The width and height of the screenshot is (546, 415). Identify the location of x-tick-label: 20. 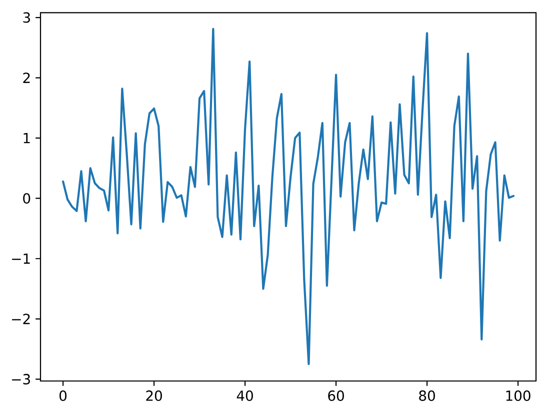
(154, 395).